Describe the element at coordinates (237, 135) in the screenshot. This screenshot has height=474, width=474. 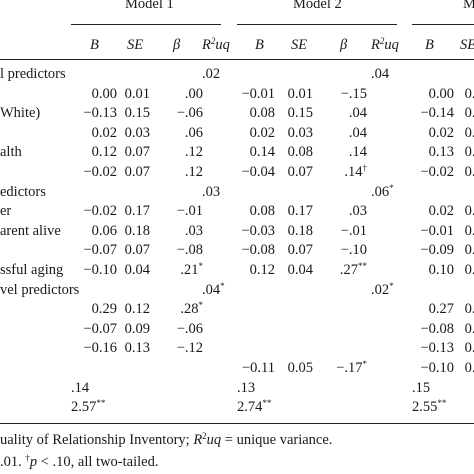
I see `table-row: 0.02 0.03 .06 0.02 0.03 .04 0.02 0.03` at that location.